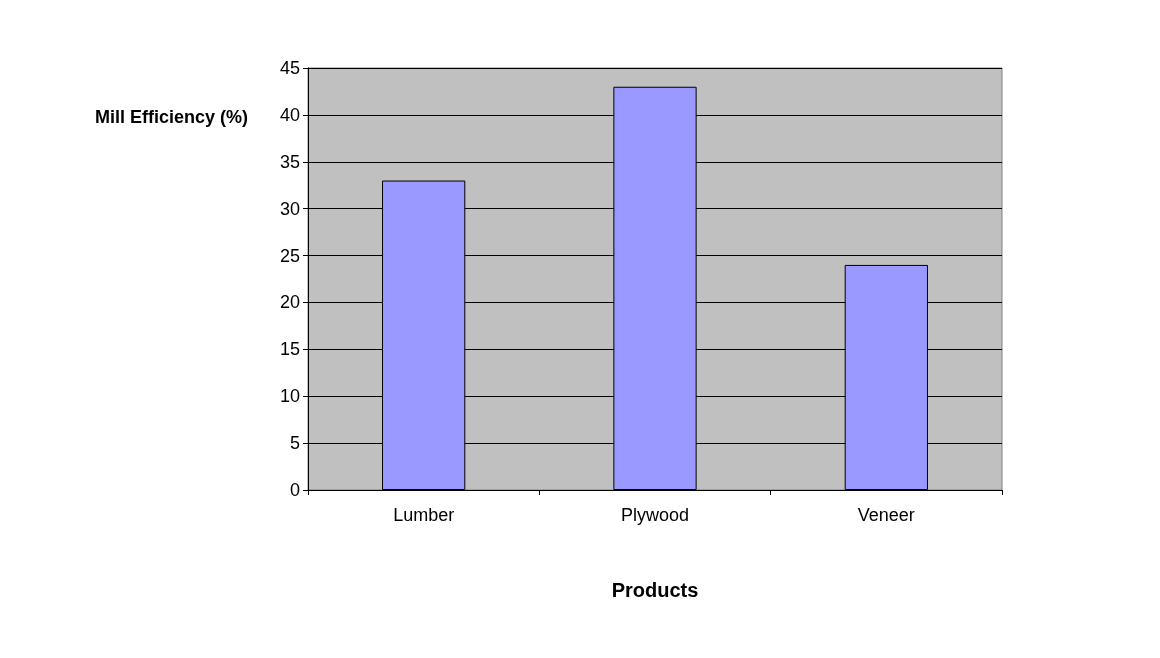 This screenshot has height=658, width=1160. What do you see at coordinates (171, 117) in the screenshot?
I see `y-axis-title: Mill Efficiency (%)` at bounding box center [171, 117].